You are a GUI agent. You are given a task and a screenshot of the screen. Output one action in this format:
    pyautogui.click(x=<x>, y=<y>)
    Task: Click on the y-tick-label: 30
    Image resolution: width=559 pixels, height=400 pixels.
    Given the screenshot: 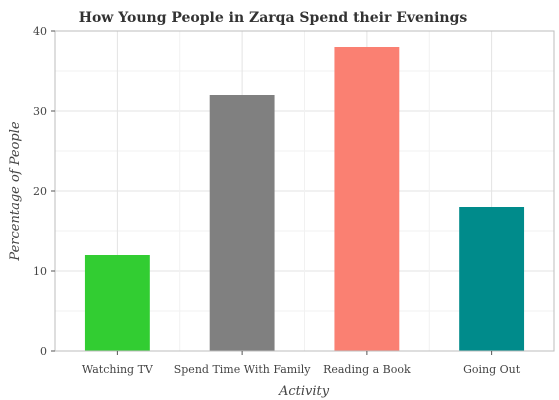 What is the action you would take?
    pyautogui.click(x=40, y=111)
    